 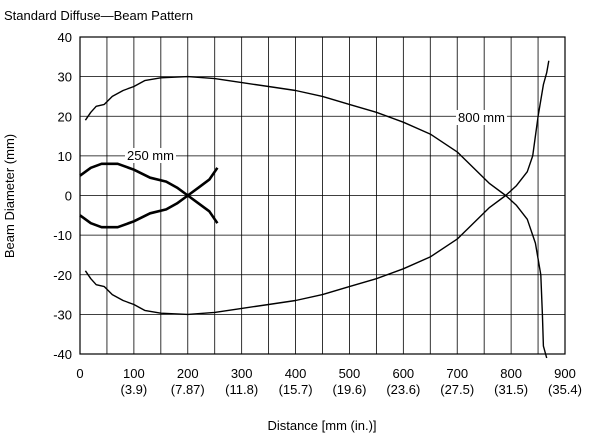 I want to click on x-tick-label: 700, so click(x=457, y=373).